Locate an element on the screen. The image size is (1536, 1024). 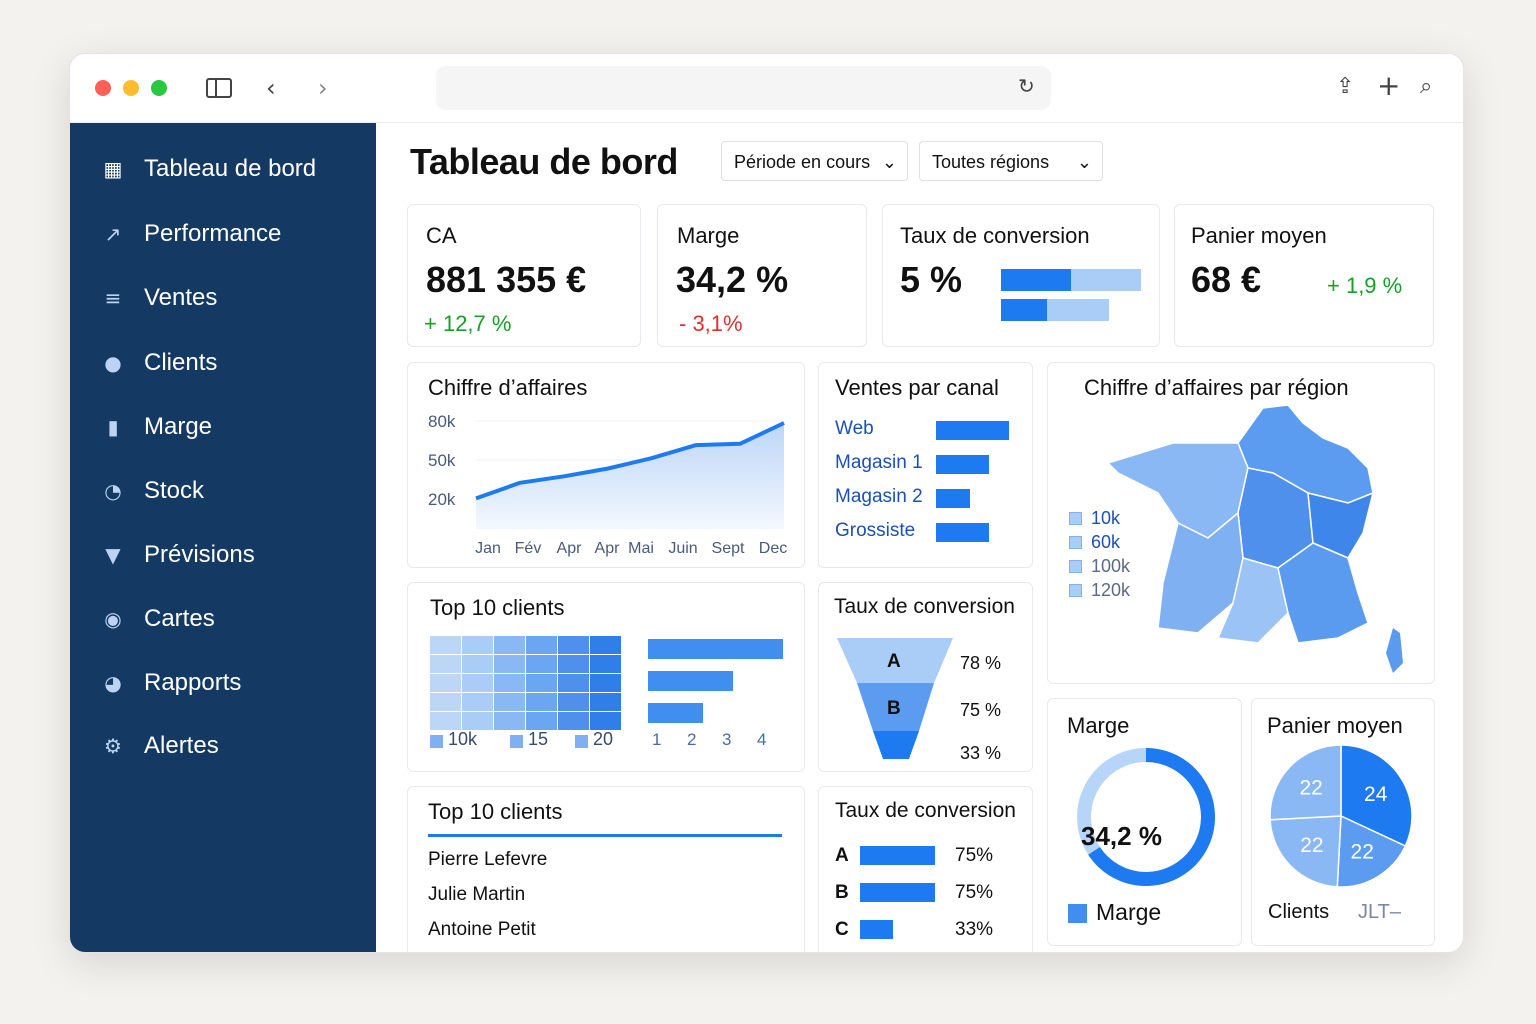
sidebar-item-performance: ↗ Performance is located at coordinates (191, 234).